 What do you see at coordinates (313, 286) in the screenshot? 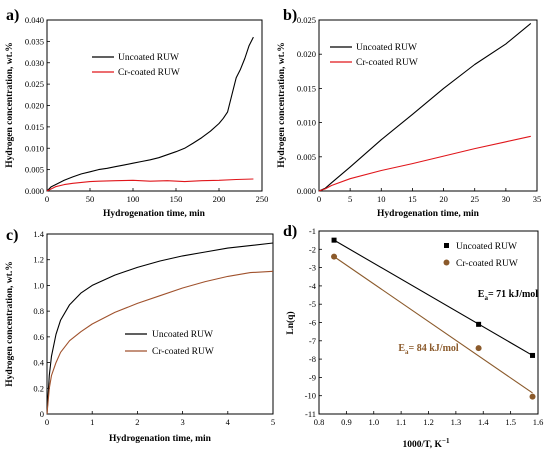
I see `y-tick-label: -4` at bounding box center [313, 286].